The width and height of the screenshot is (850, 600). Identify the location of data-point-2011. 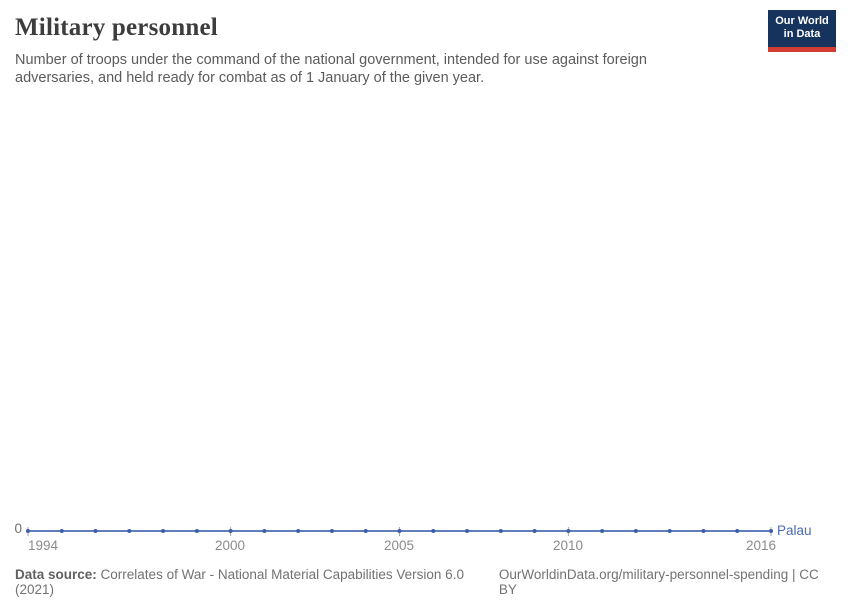
(602, 531).